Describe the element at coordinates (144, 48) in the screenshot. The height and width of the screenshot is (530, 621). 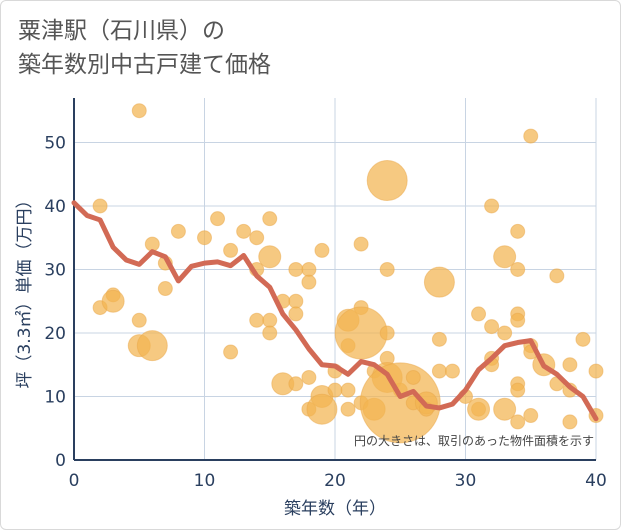
I see `chart-title: 粟津駅（石川県）の 築年数別中古戸建て価格` at that location.